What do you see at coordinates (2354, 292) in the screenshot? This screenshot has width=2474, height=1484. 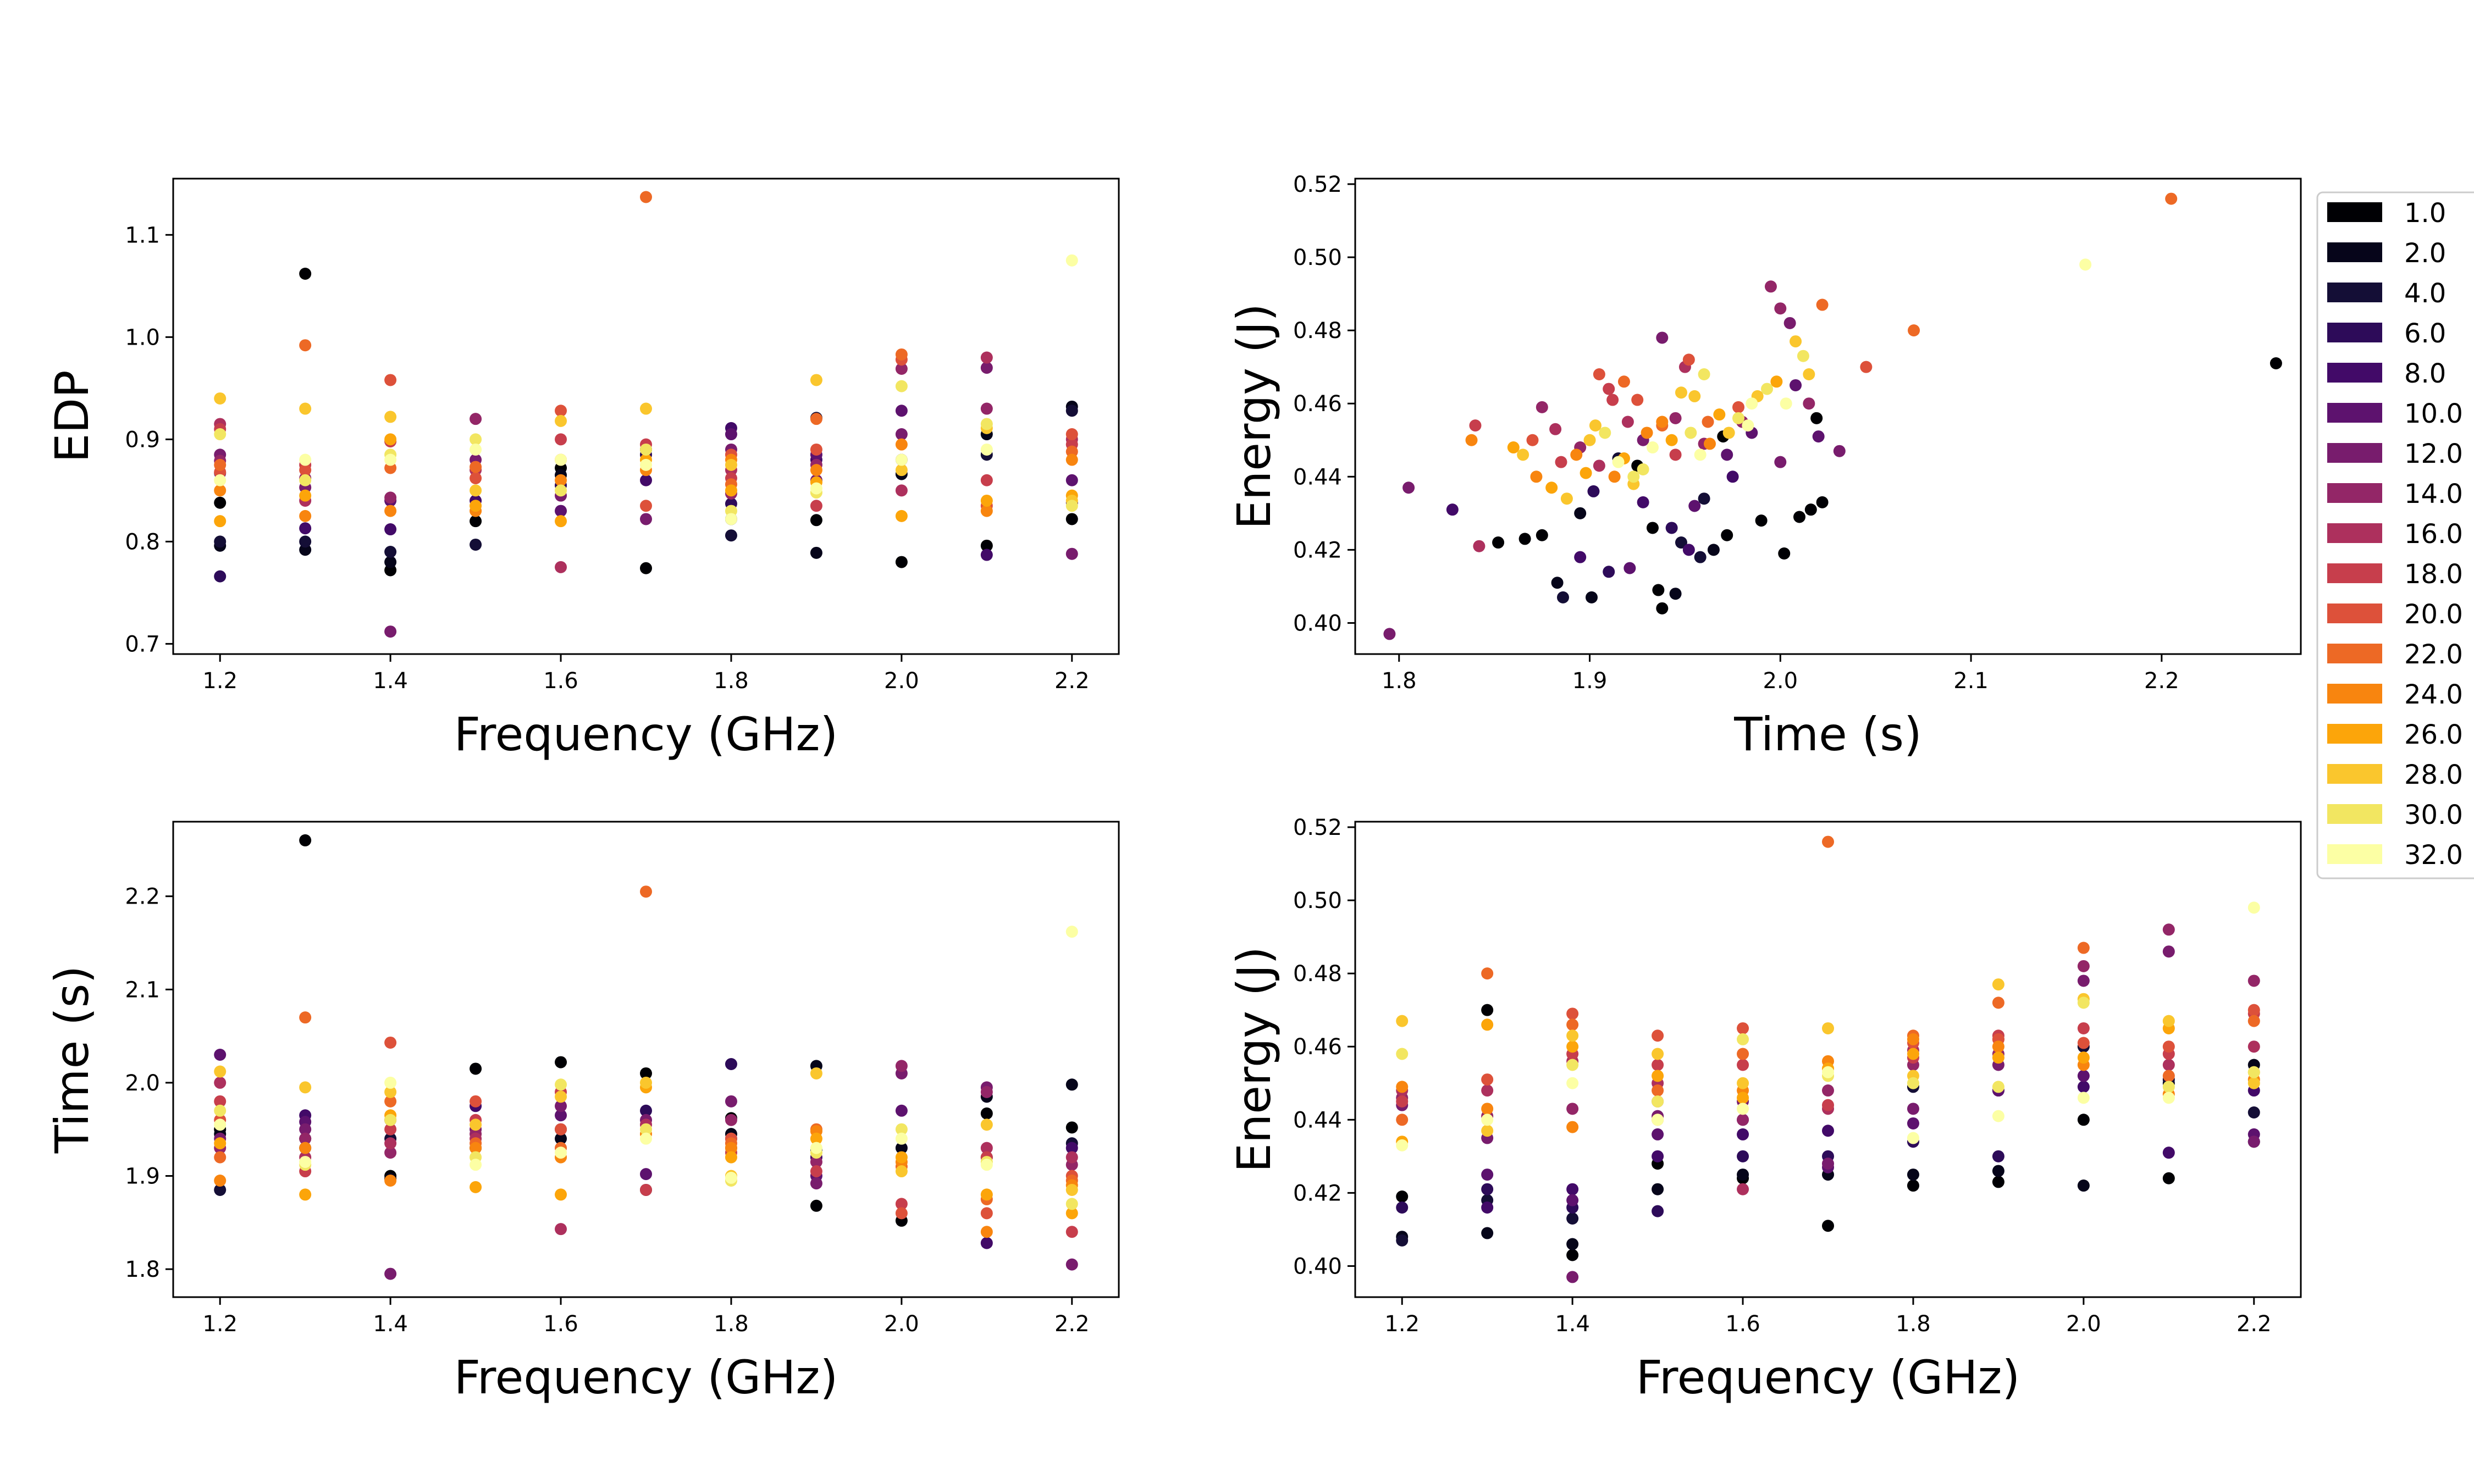 I see `legend-swatch` at bounding box center [2354, 292].